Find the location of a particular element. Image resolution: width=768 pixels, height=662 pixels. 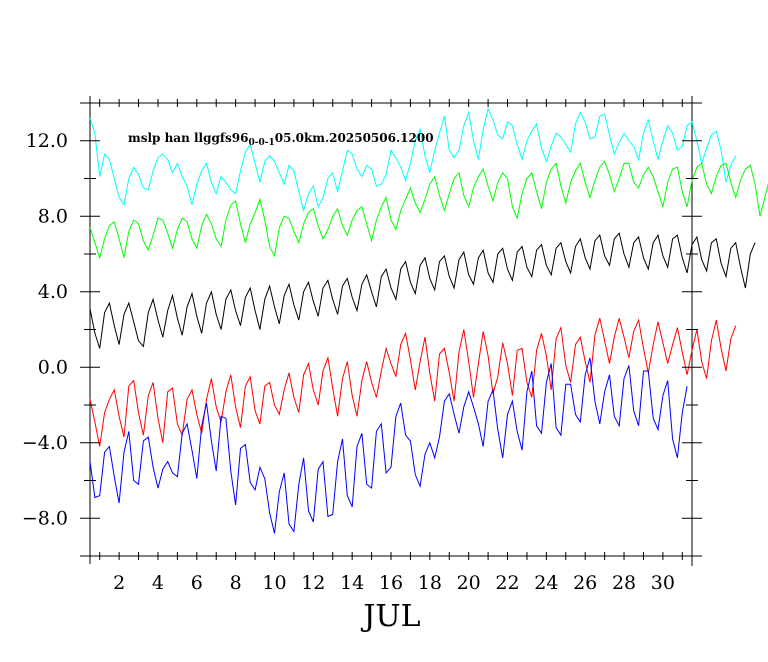

x-tick-label: 2 is located at coordinates (119, 583).